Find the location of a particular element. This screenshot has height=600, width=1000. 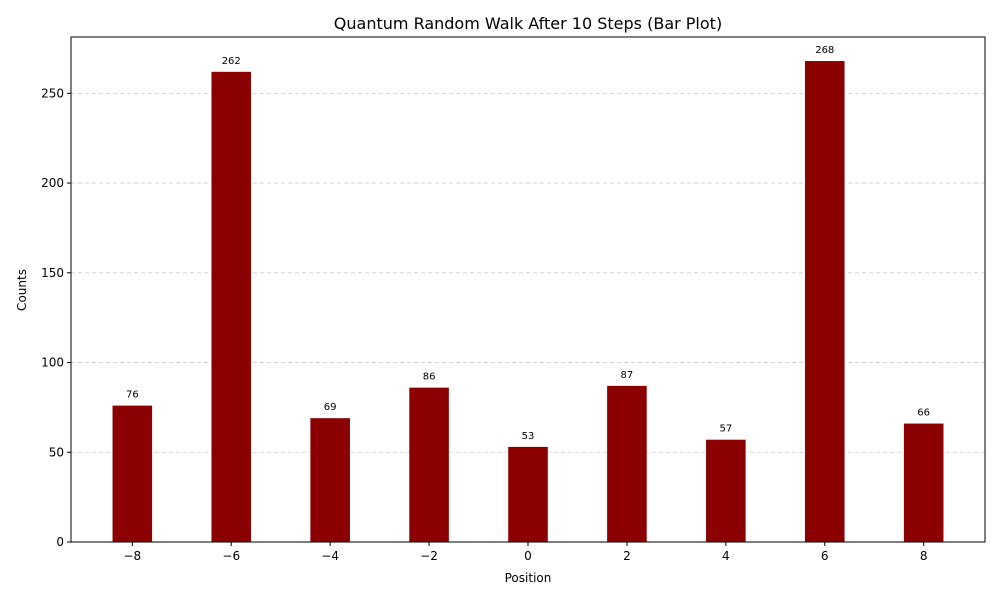

x-tick-label: 6 is located at coordinates (825, 556).